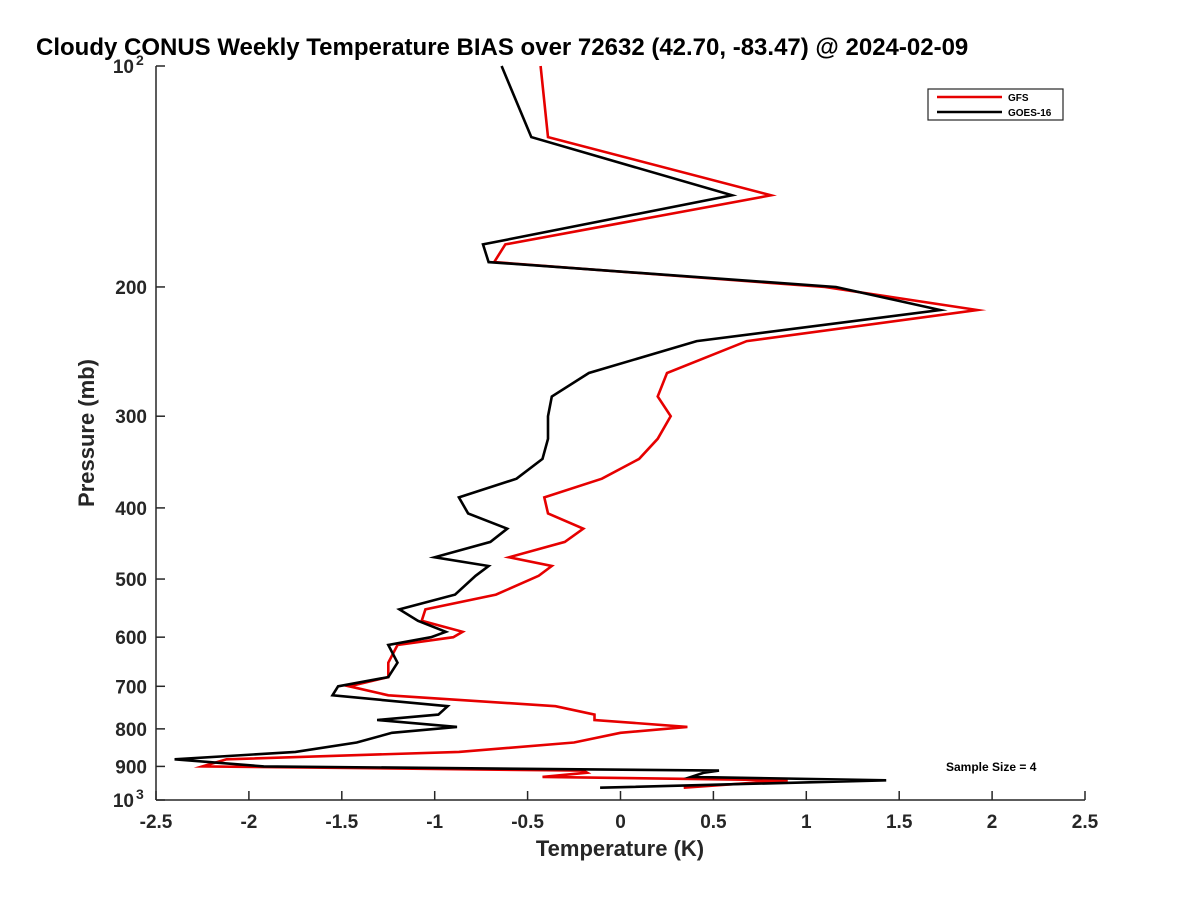  What do you see at coordinates (131, 767) in the screenshot?
I see `y-tick-label: 900` at bounding box center [131, 767].